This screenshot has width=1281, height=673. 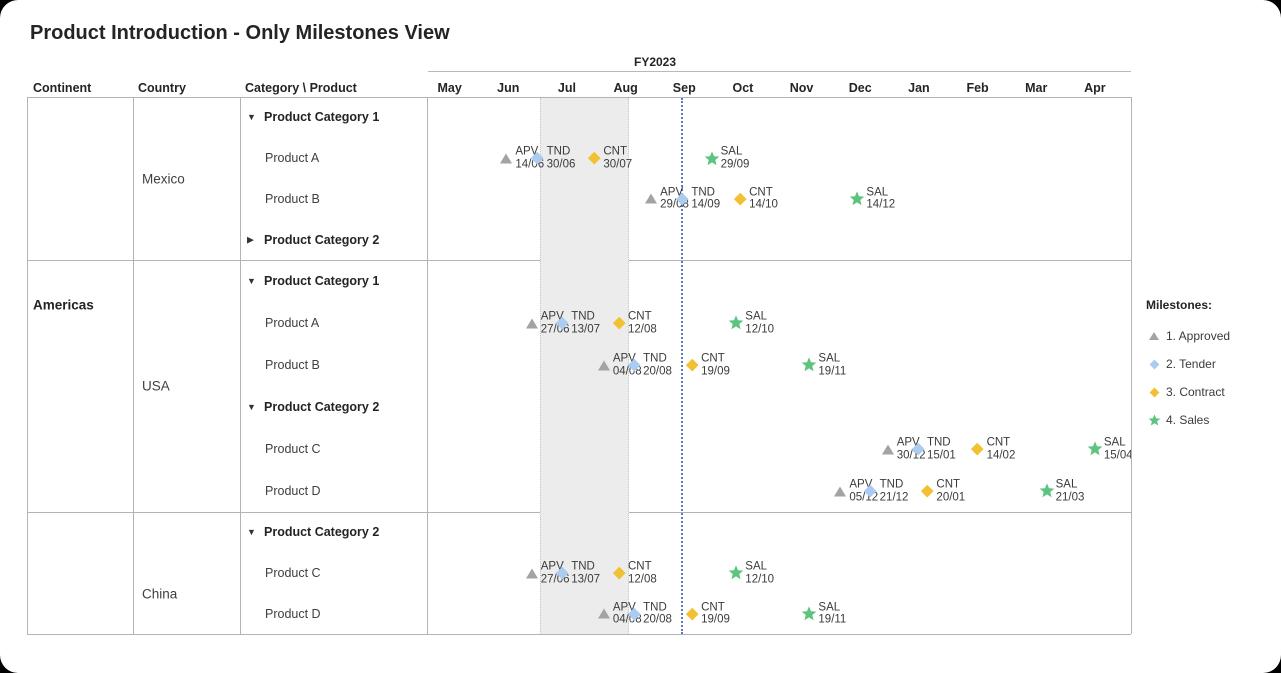 I want to click on milestone-sales: SAL 15/04, so click(x=1109, y=449).